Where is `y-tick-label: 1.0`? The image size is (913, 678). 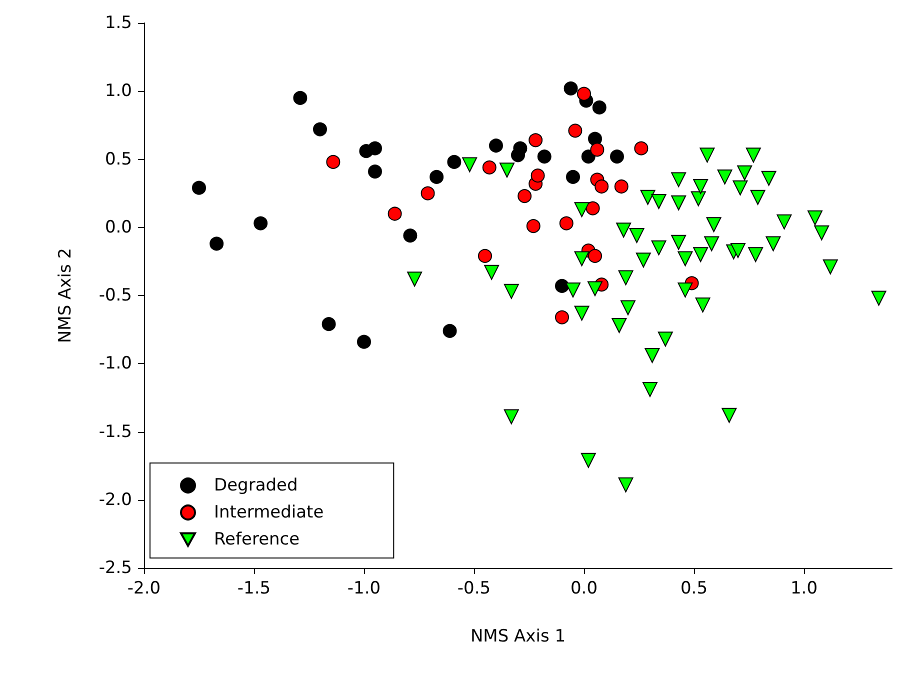 y-tick-label: 1.0 is located at coordinates (118, 91).